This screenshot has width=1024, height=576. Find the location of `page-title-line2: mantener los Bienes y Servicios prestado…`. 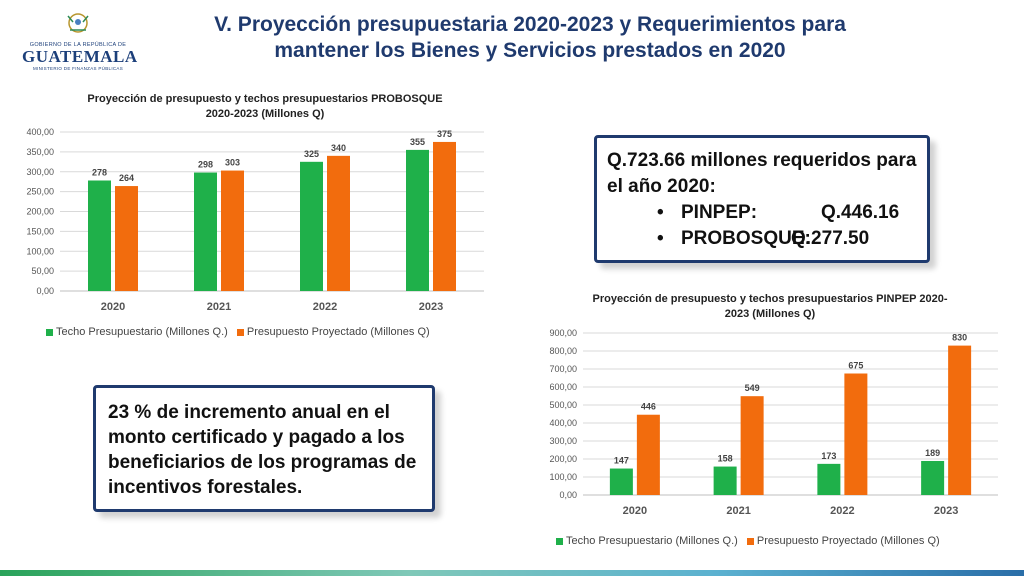

page-title-line2: mantener los Bienes y Servicios prestado… is located at coordinates (530, 50).